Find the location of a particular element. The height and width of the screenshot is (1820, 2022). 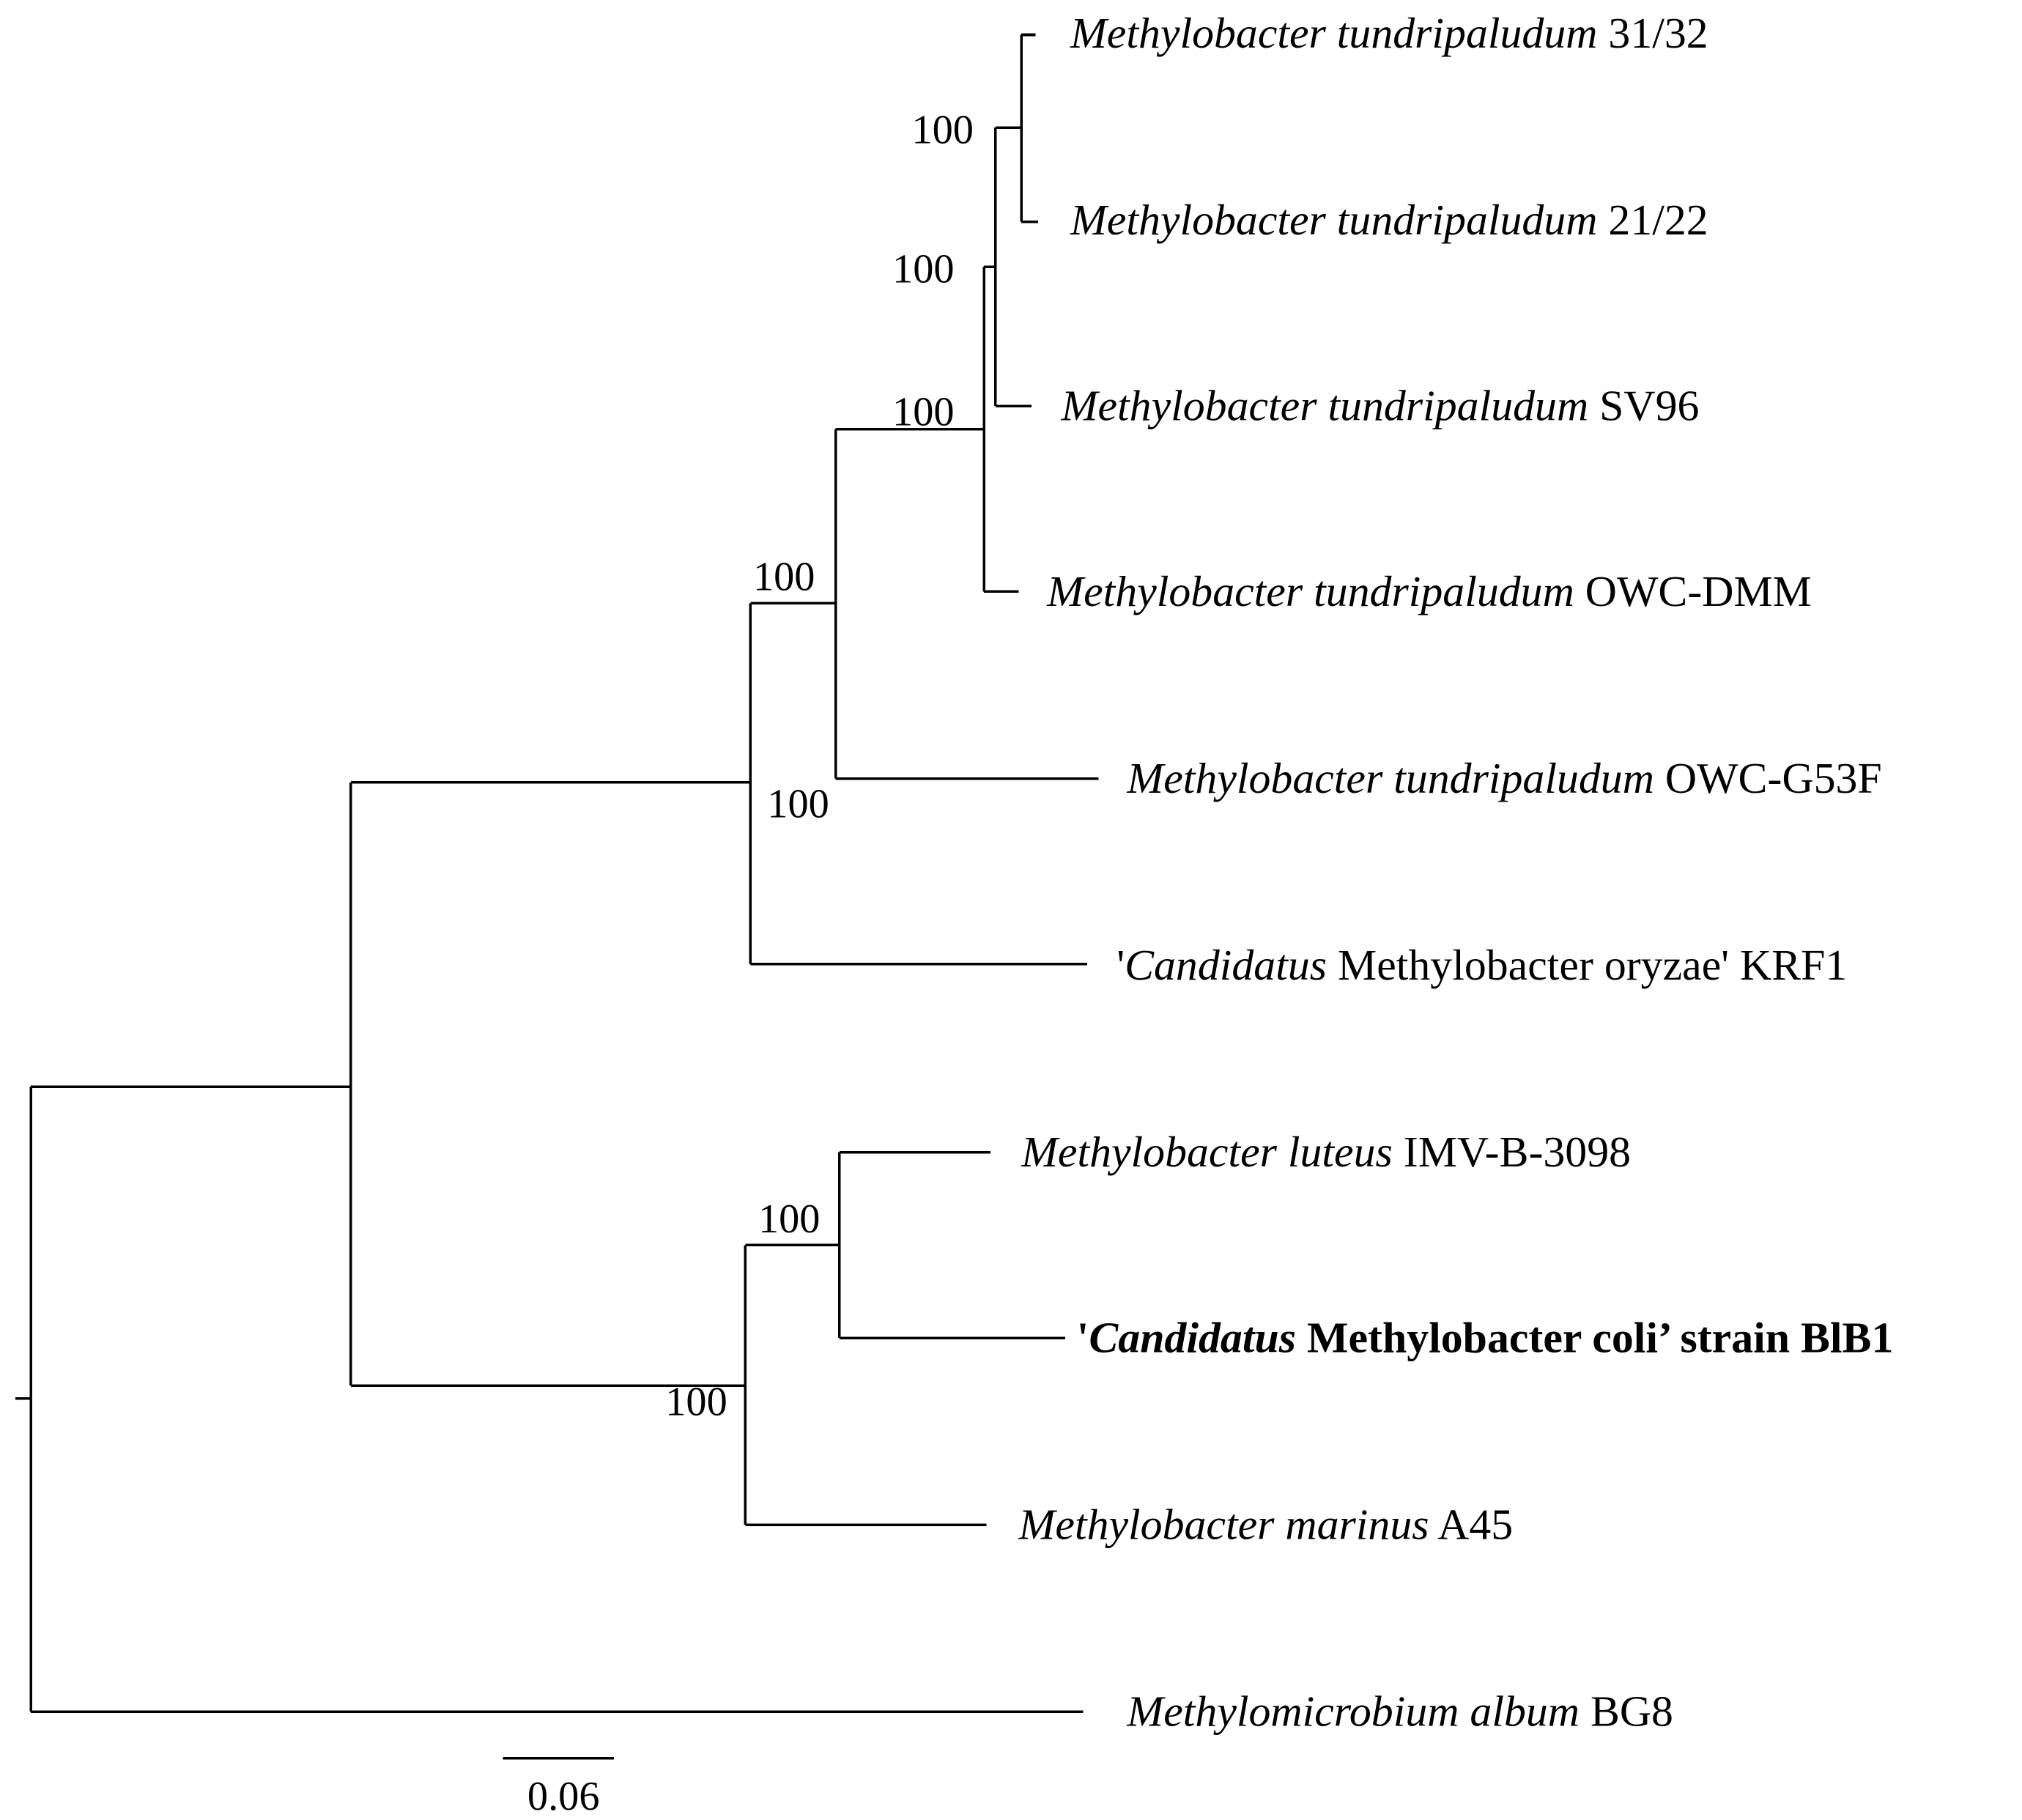

leaf-label: Methylobacter tundripaludum 21/22 is located at coordinates (1389, 220).